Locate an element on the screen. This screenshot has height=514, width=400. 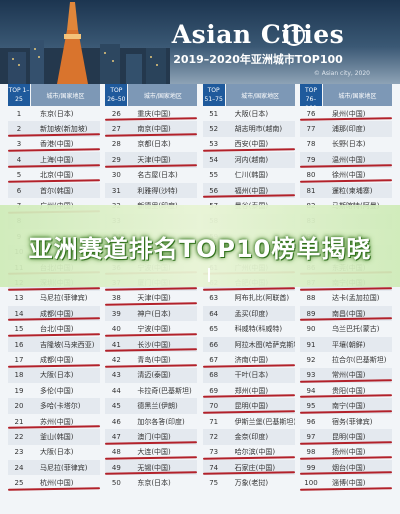
city-name: 京都(日本) is located at coordinates (154, 144).